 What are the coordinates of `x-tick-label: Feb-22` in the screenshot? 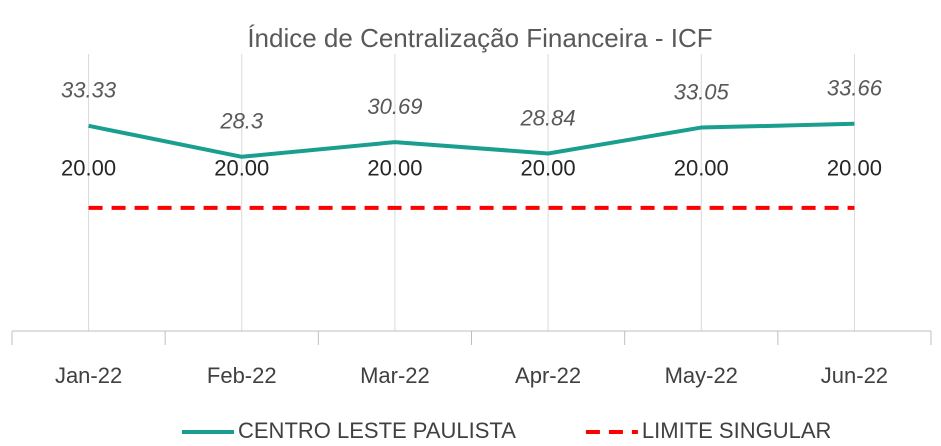 It's located at (242, 375).